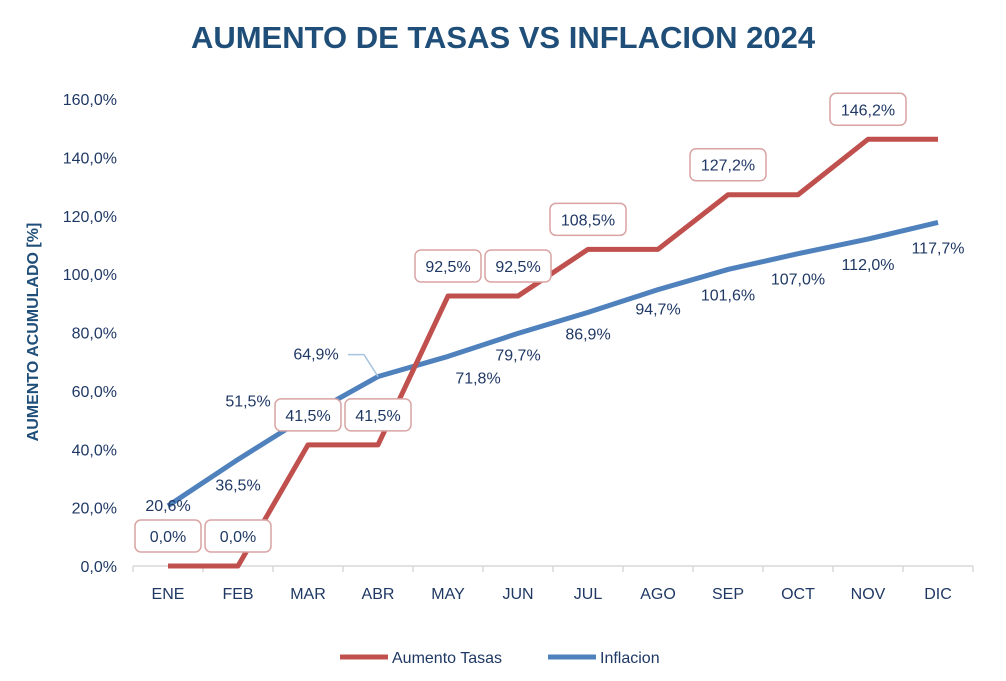 Image resolution: width=1006 pixels, height=681 pixels. Describe the element at coordinates (630, 658) in the screenshot. I see `legend-label-inflacion: Inflacion` at that location.